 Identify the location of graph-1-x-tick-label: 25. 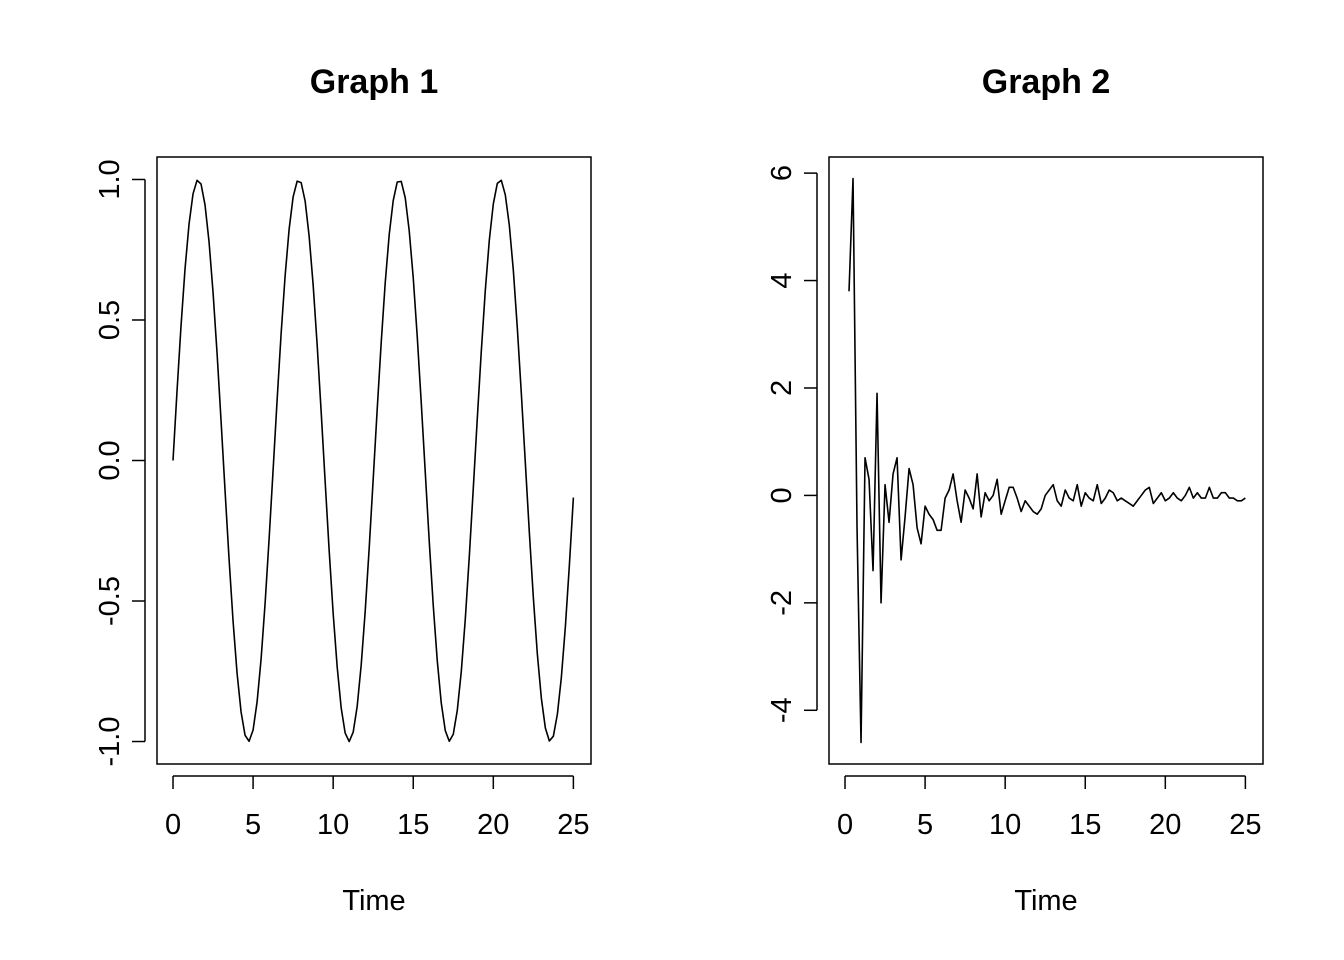
(573, 825).